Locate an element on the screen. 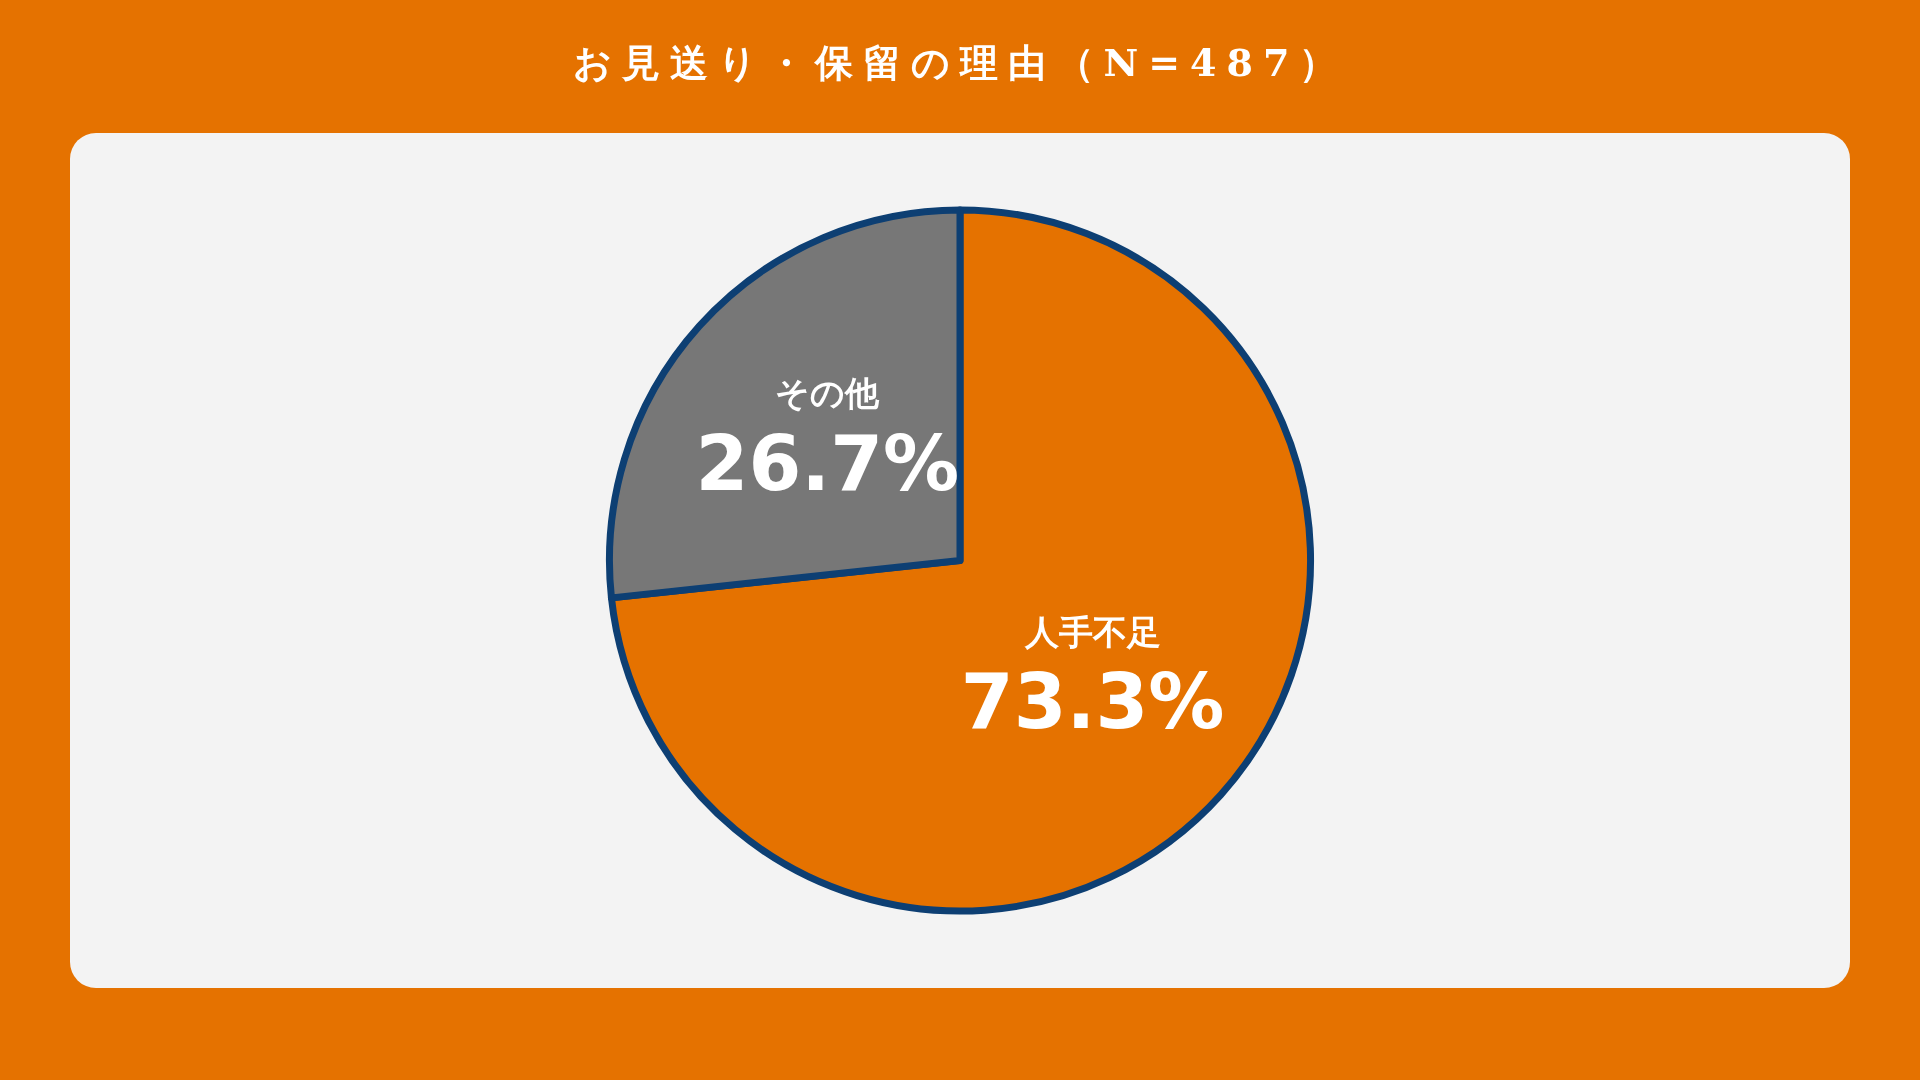 The width and height of the screenshot is (1920, 1080). slice-label: その他 is located at coordinates (828, 393).